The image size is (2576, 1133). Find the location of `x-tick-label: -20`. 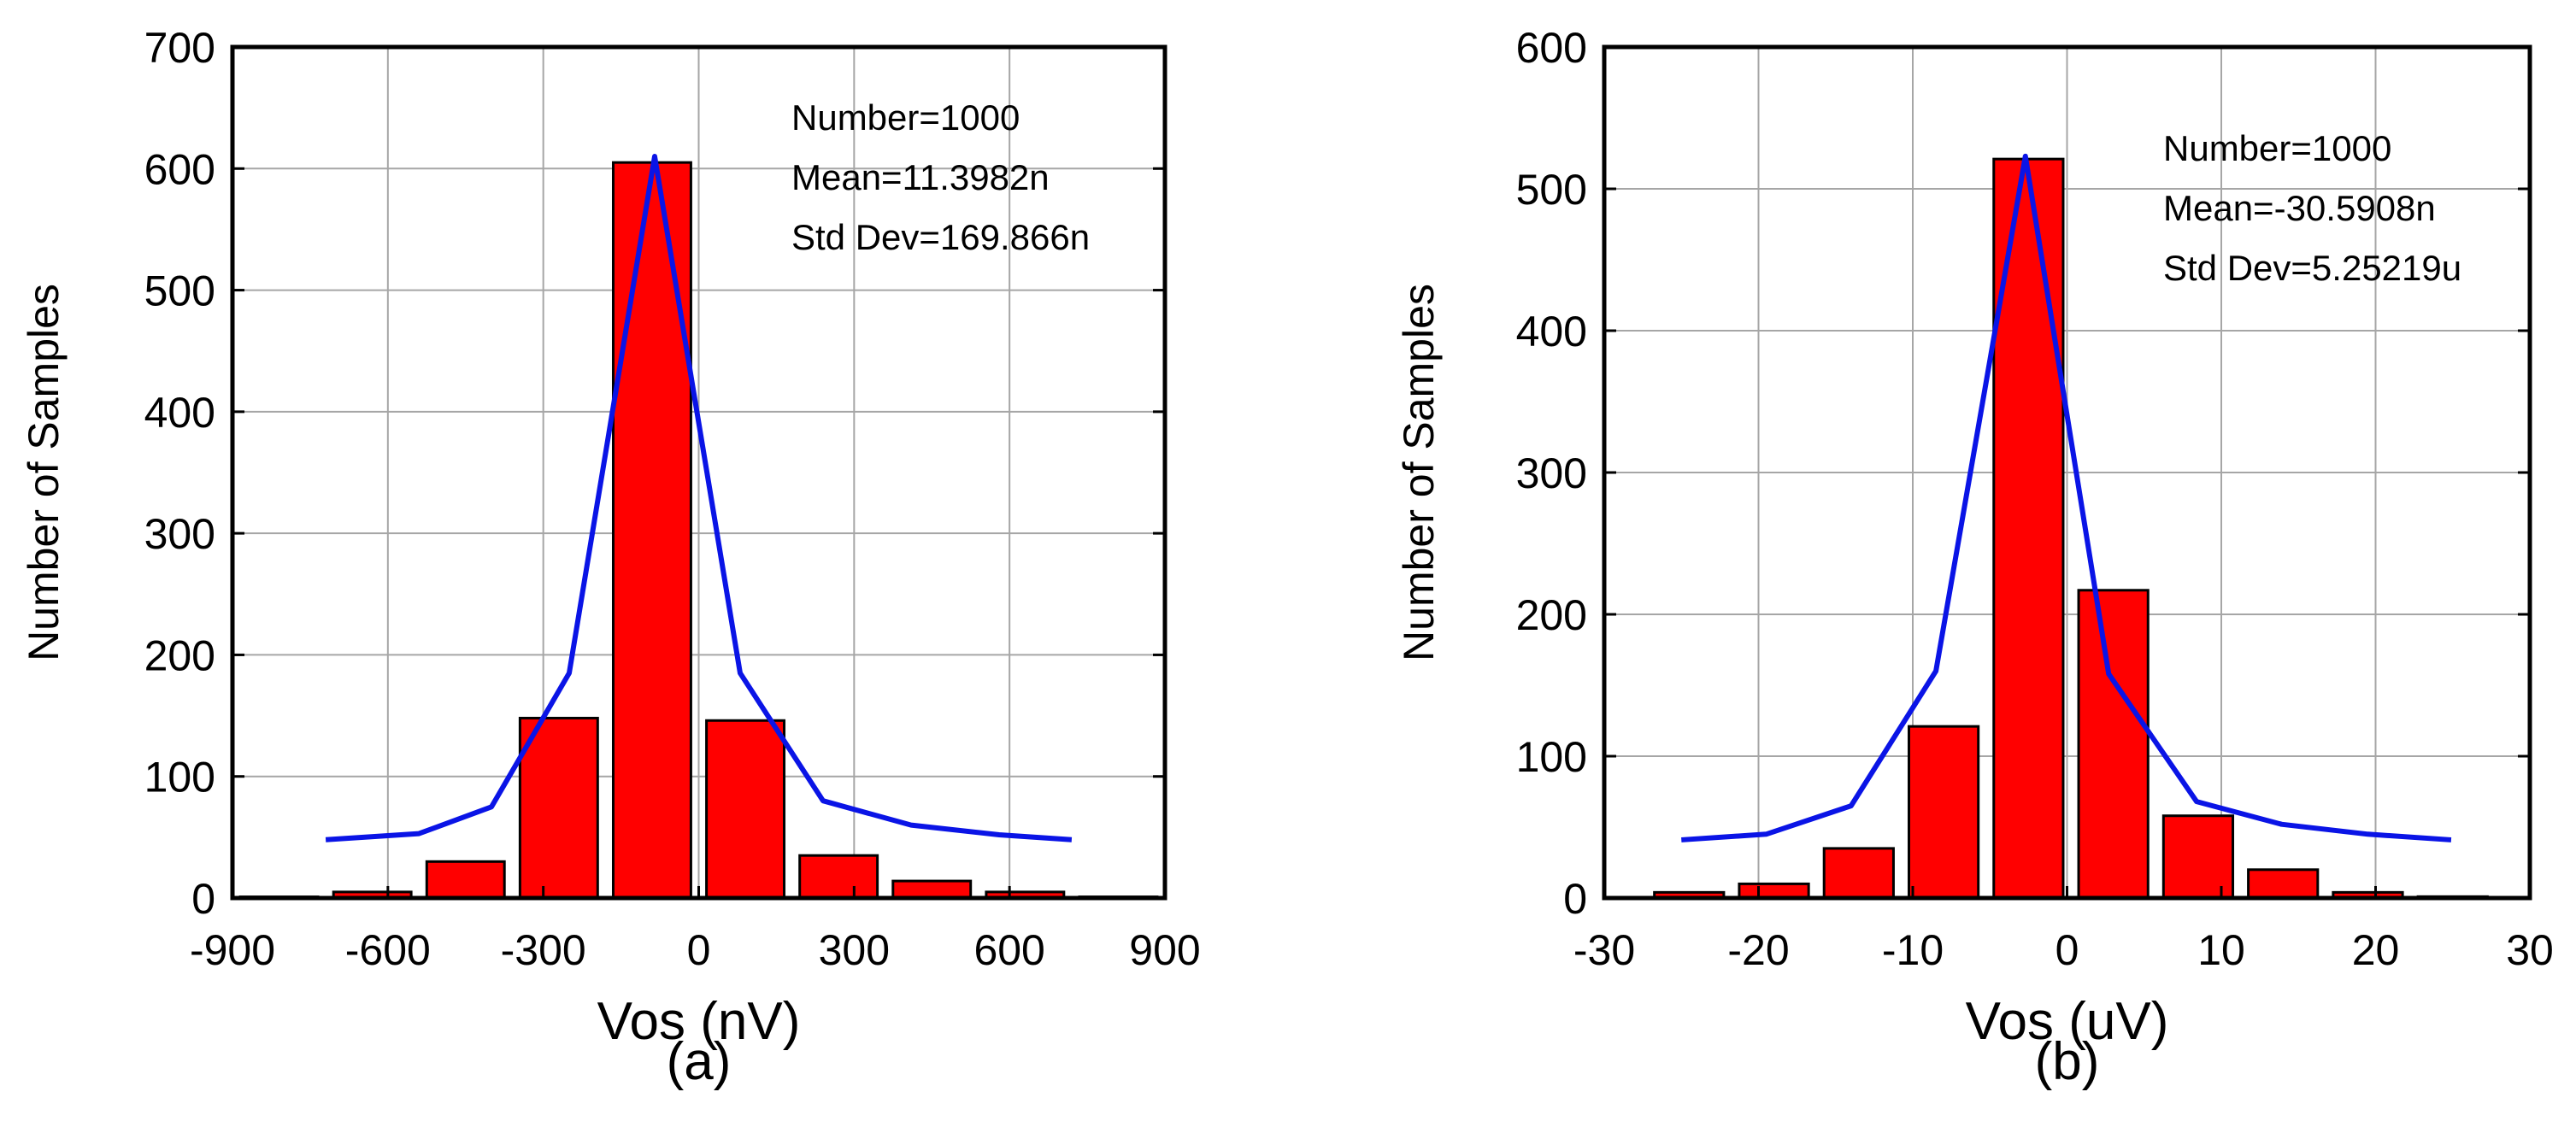

x-tick-label: -20 is located at coordinates (1758, 950).